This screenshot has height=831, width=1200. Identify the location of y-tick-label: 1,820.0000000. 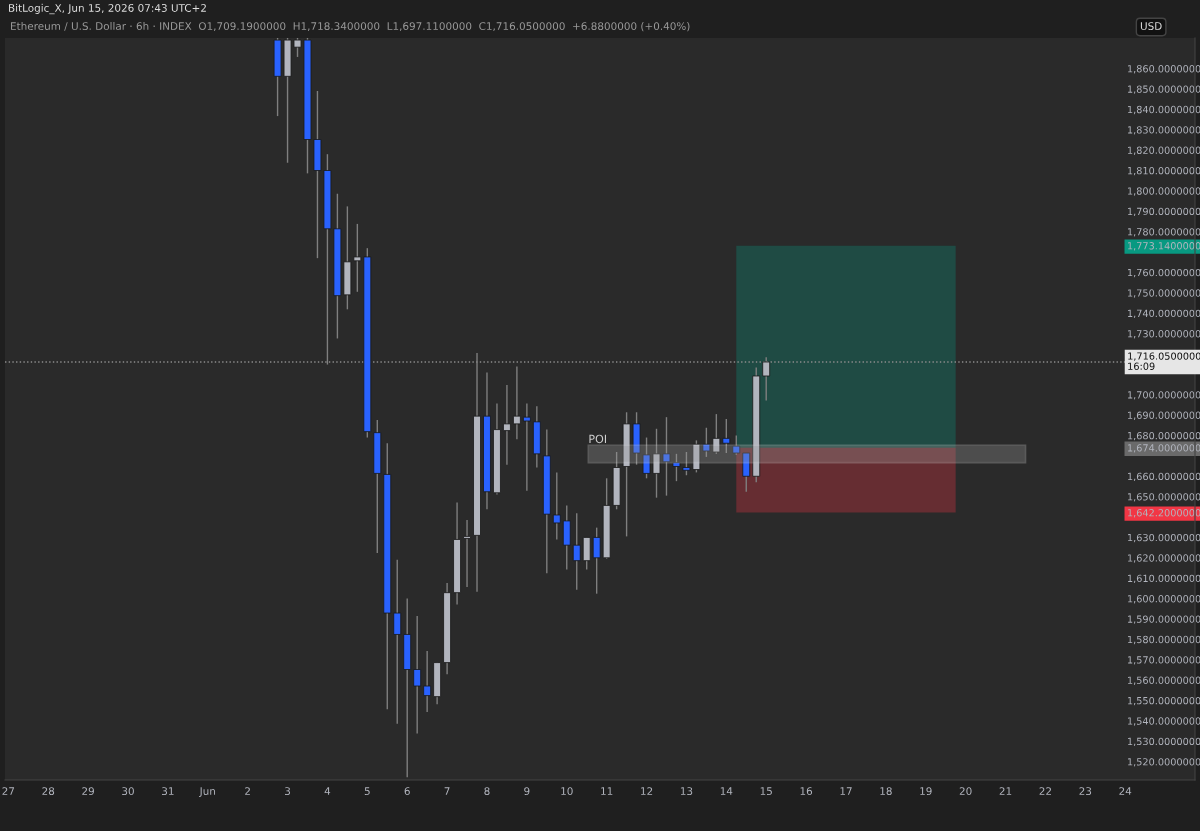
(1164, 150).